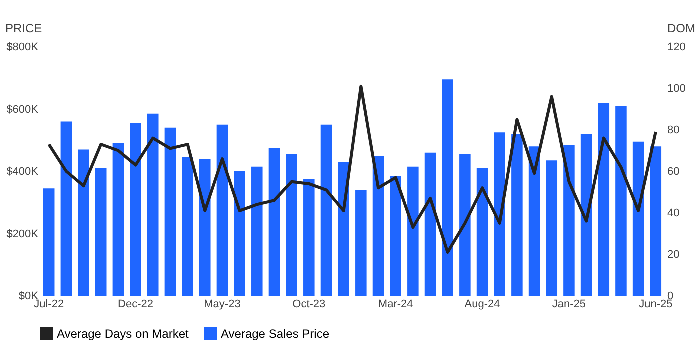  What do you see at coordinates (23, 234) in the screenshot?
I see `y-tick-label: $200K` at bounding box center [23, 234].